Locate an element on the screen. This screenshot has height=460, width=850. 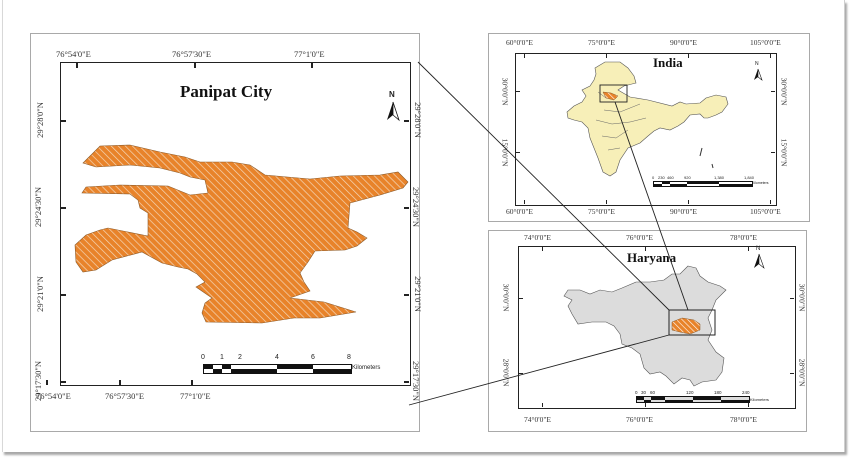
india-scale-unit: Kilometers is located at coordinates (760, 183).